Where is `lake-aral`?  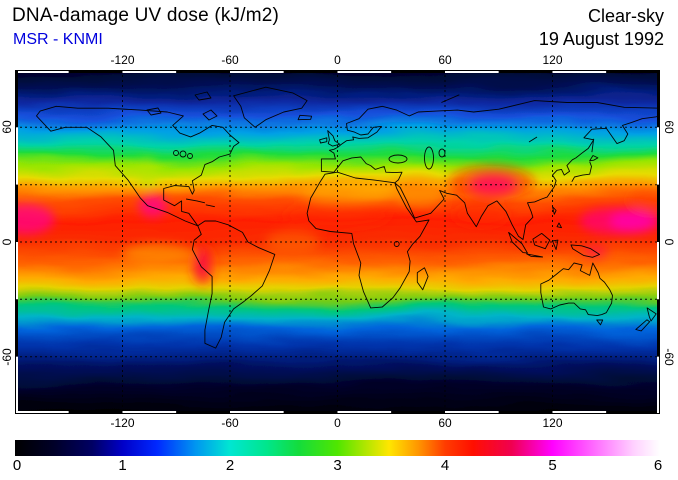 lake-aral is located at coordinates (442, 153).